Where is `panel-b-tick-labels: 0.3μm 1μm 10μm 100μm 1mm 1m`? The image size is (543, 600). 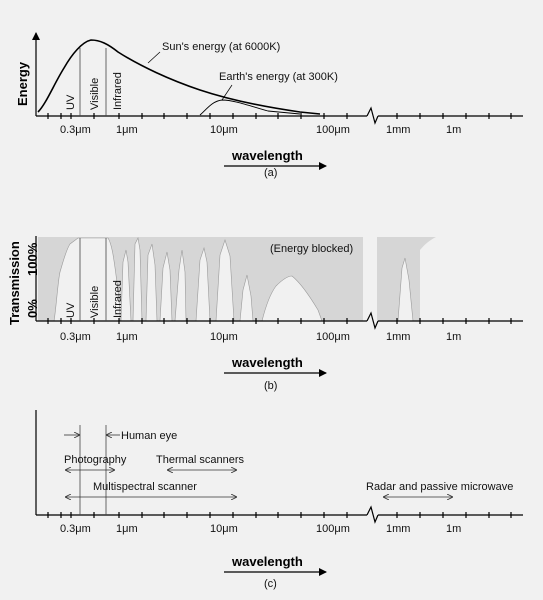
panel-b-tick-labels: 0.3μm 1μm 10μm 100μm 1mm 1m is located at coordinates (260, 337).